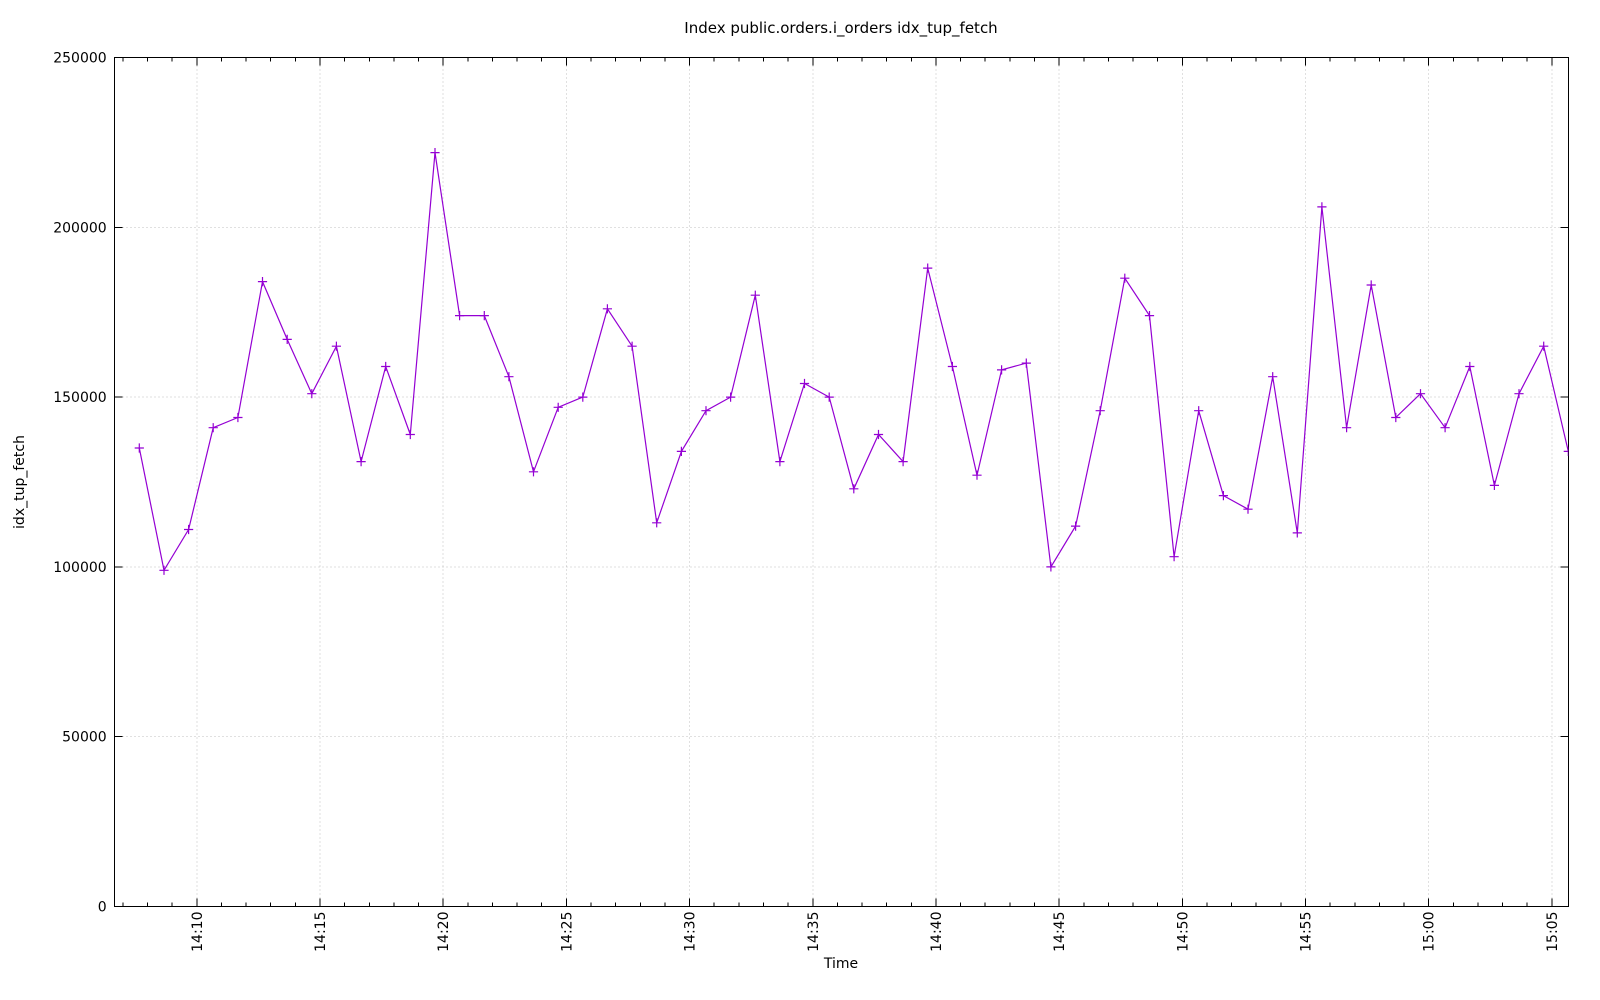 This screenshot has height=1000, width=1600. Describe the element at coordinates (1553, 932) in the screenshot. I see `x-tick-label: 15:05` at that location.